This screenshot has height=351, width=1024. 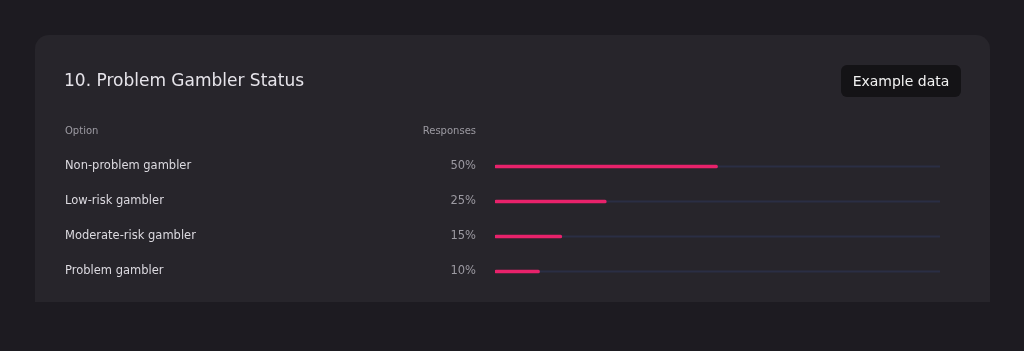 What do you see at coordinates (184, 80) in the screenshot?
I see `text: 10. Problem Gambler Status` at bounding box center [184, 80].